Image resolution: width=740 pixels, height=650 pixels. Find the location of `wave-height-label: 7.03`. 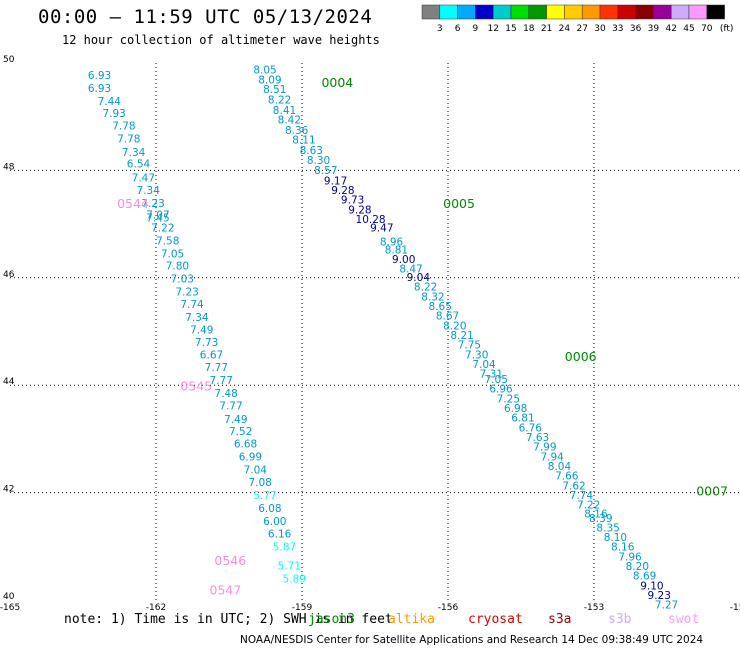

wave-height-label: 7.03 is located at coordinates (182, 280).